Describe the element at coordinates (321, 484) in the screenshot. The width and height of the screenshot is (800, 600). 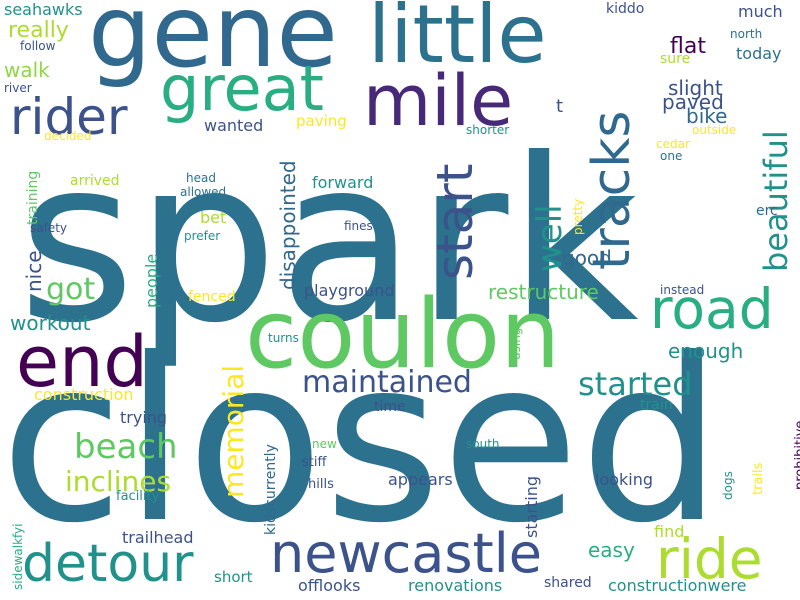
I see `word-hills: hills` at that location.